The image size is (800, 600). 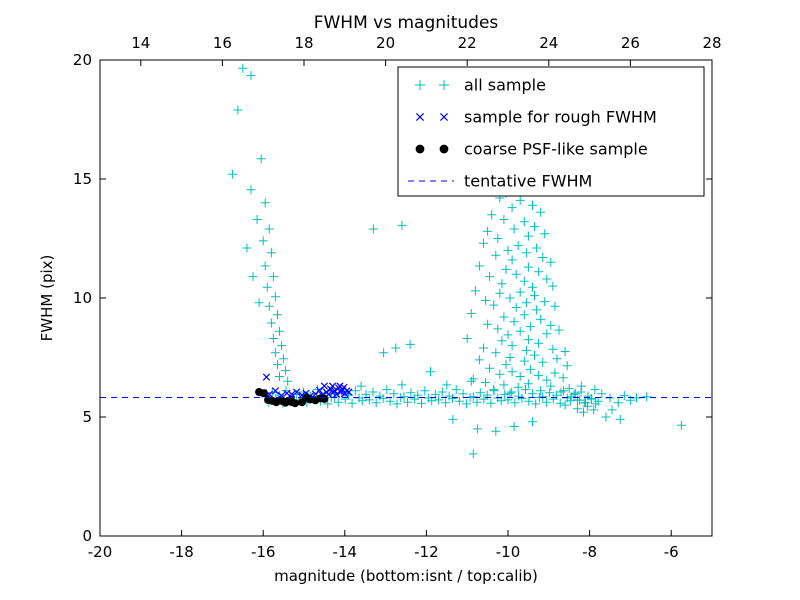 I want to click on x-tick-label-bottom: -16, so click(x=263, y=552).